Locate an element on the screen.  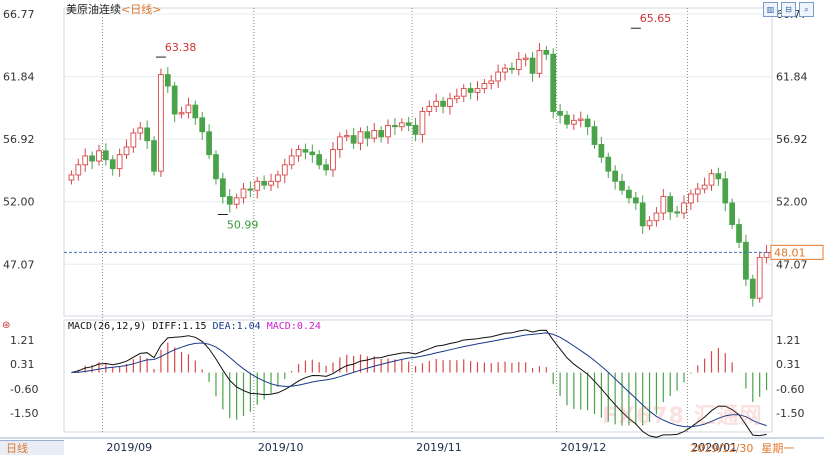
chart-title: 美原油连续<日线> is located at coordinates (113, 9).